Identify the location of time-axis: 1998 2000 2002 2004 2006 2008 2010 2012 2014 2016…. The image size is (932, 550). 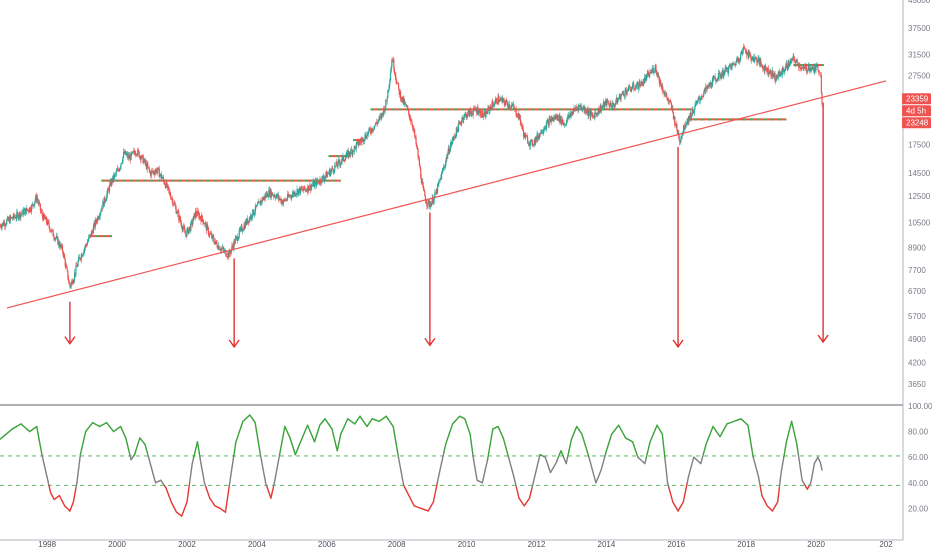
(465, 544).